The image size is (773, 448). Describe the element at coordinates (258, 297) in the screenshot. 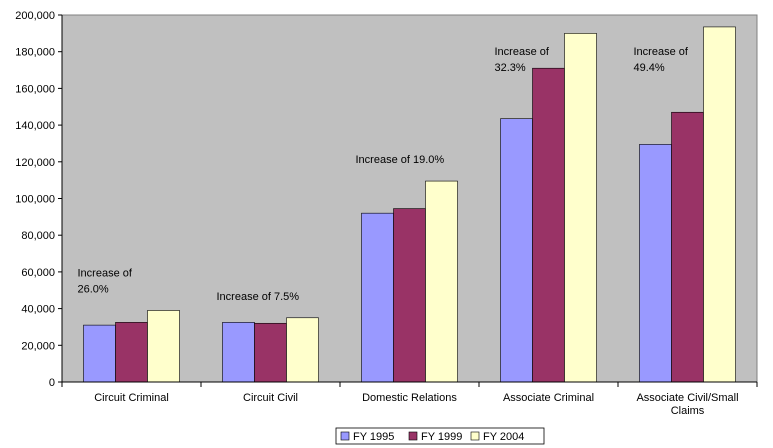

I see `annotation-label: Increase of 7.5%` at that location.